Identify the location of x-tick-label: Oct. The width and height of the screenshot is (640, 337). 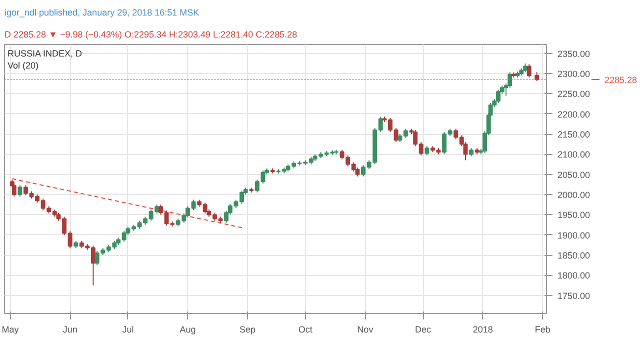
(305, 329).